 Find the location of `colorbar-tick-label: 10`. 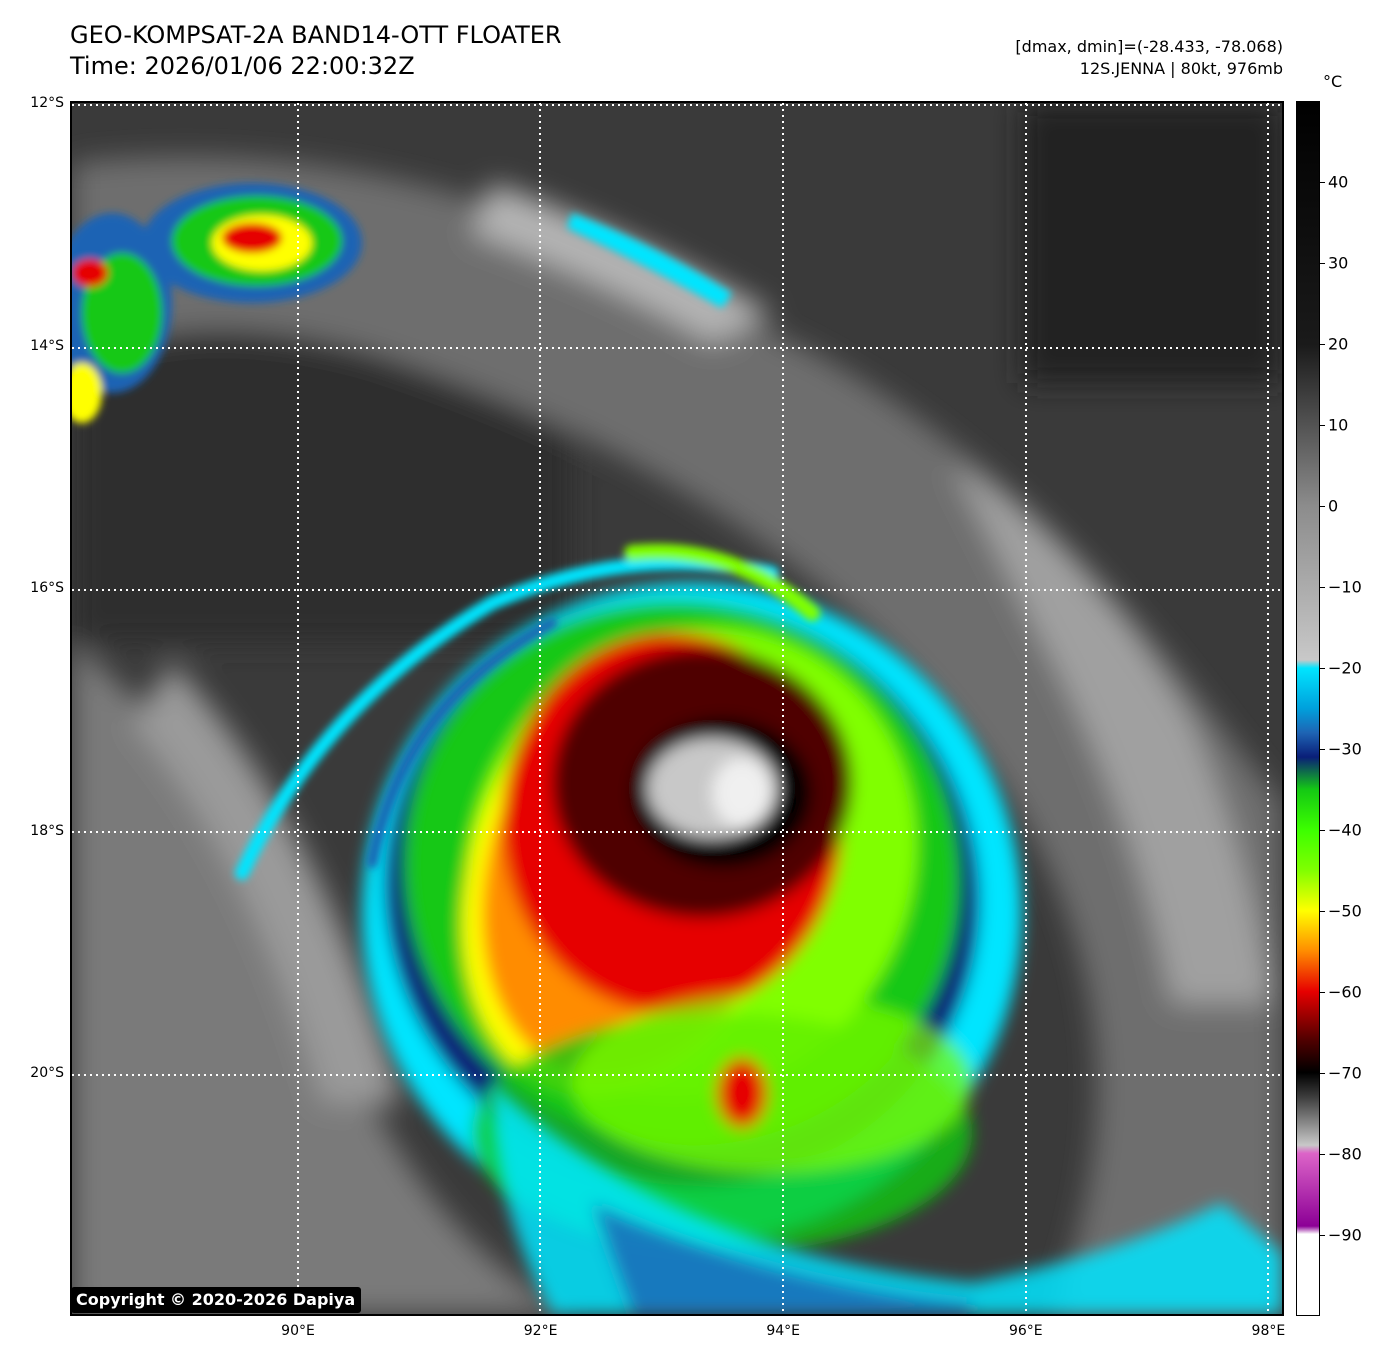

colorbar-tick-label: 10 is located at coordinates (1338, 425).